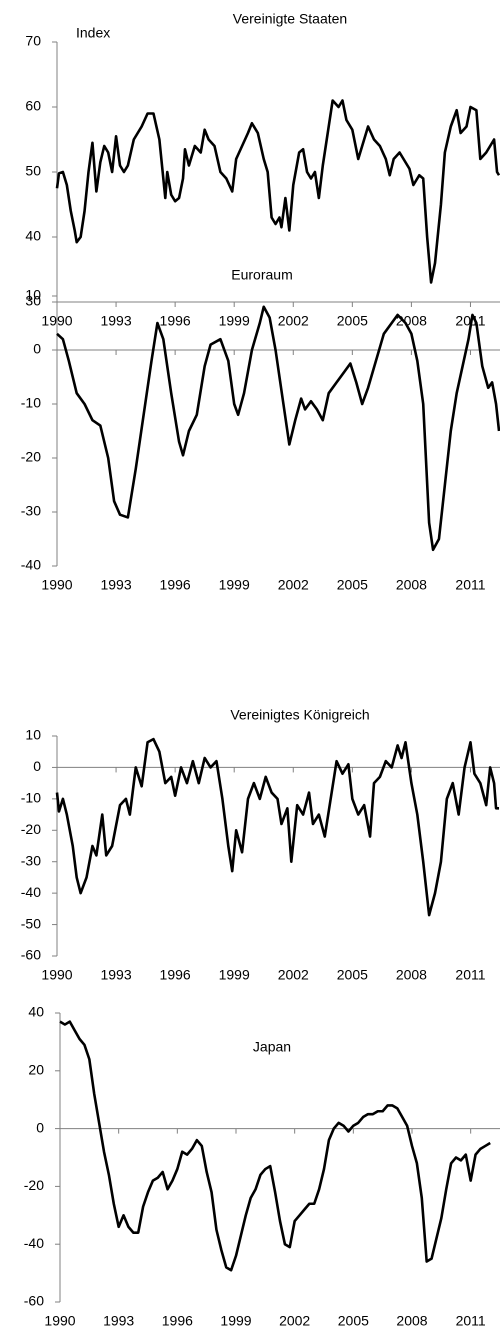  What do you see at coordinates (31, 923) in the screenshot?
I see `y-tick-label: -50` at bounding box center [31, 923].